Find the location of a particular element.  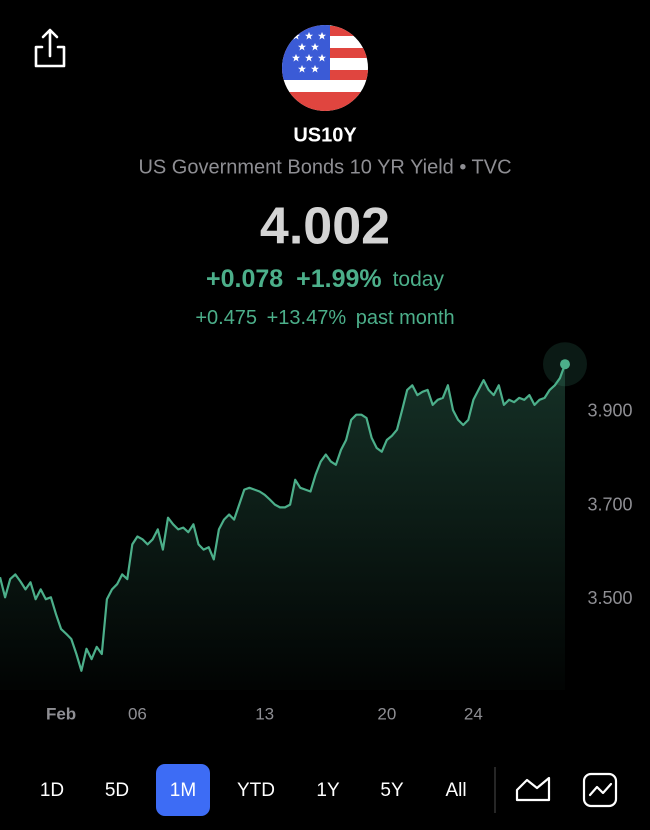

y-tick-label: 3.500 is located at coordinates (609, 598).